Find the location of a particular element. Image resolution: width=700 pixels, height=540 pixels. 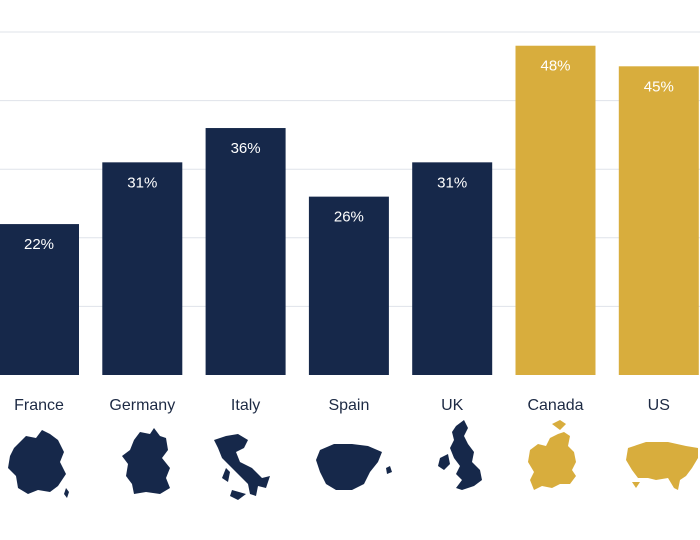

value-label-france: 22% is located at coordinates (39, 244).